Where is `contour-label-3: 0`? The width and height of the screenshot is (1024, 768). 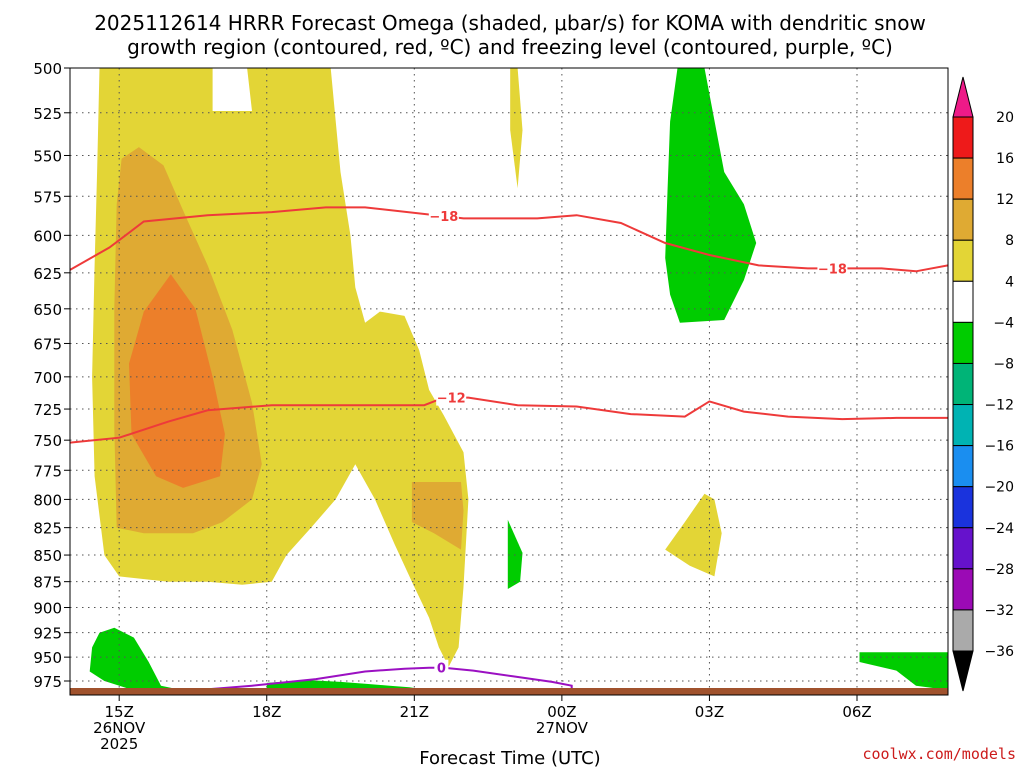
contour-label-3: 0 is located at coordinates (441, 669).